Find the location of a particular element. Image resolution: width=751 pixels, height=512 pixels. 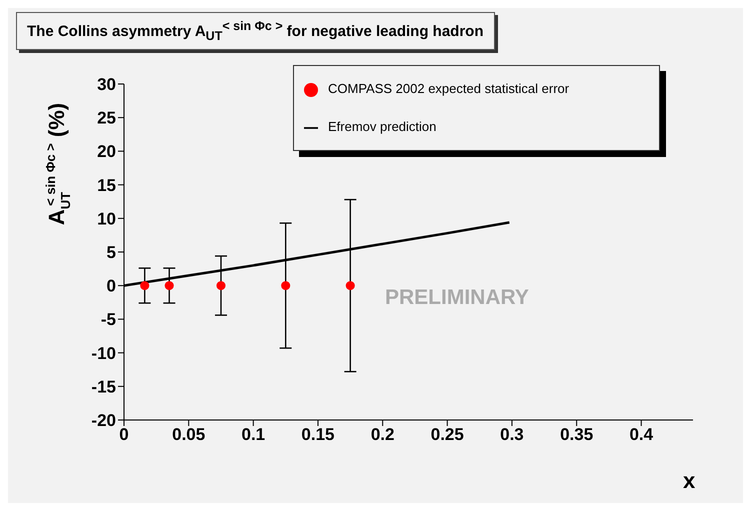

x-tick-label: 0.2 is located at coordinates (382, 434).